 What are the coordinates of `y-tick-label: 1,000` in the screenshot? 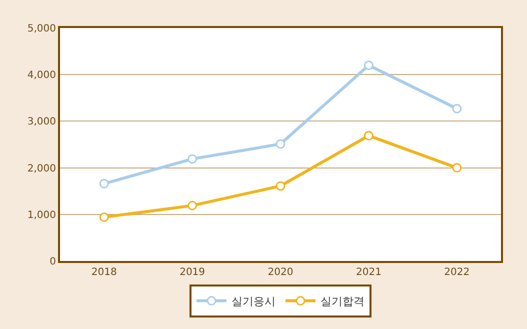 It's located at (41, 215).